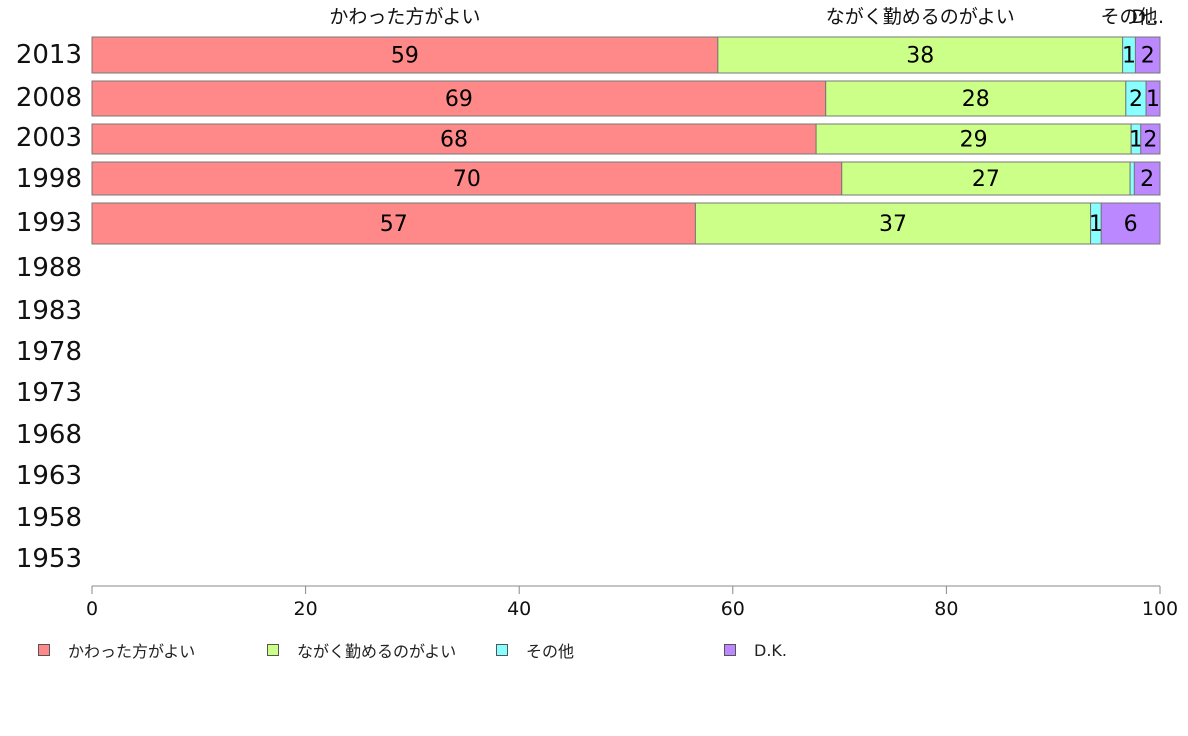 The width and height of the screenshot is (1188, 736). What do you see at coordinates (92, 609) in the screenshot?
I see `x-tick-label: 0` at bounding box center [92, 609].